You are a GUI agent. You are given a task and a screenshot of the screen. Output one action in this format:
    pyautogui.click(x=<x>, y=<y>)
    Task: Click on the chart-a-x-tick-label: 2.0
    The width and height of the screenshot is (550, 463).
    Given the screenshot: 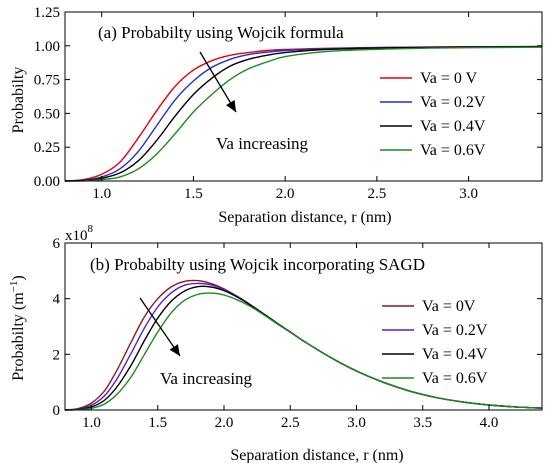 What is the action you would take?
    pyautogui.click(x=285, y=194)
    